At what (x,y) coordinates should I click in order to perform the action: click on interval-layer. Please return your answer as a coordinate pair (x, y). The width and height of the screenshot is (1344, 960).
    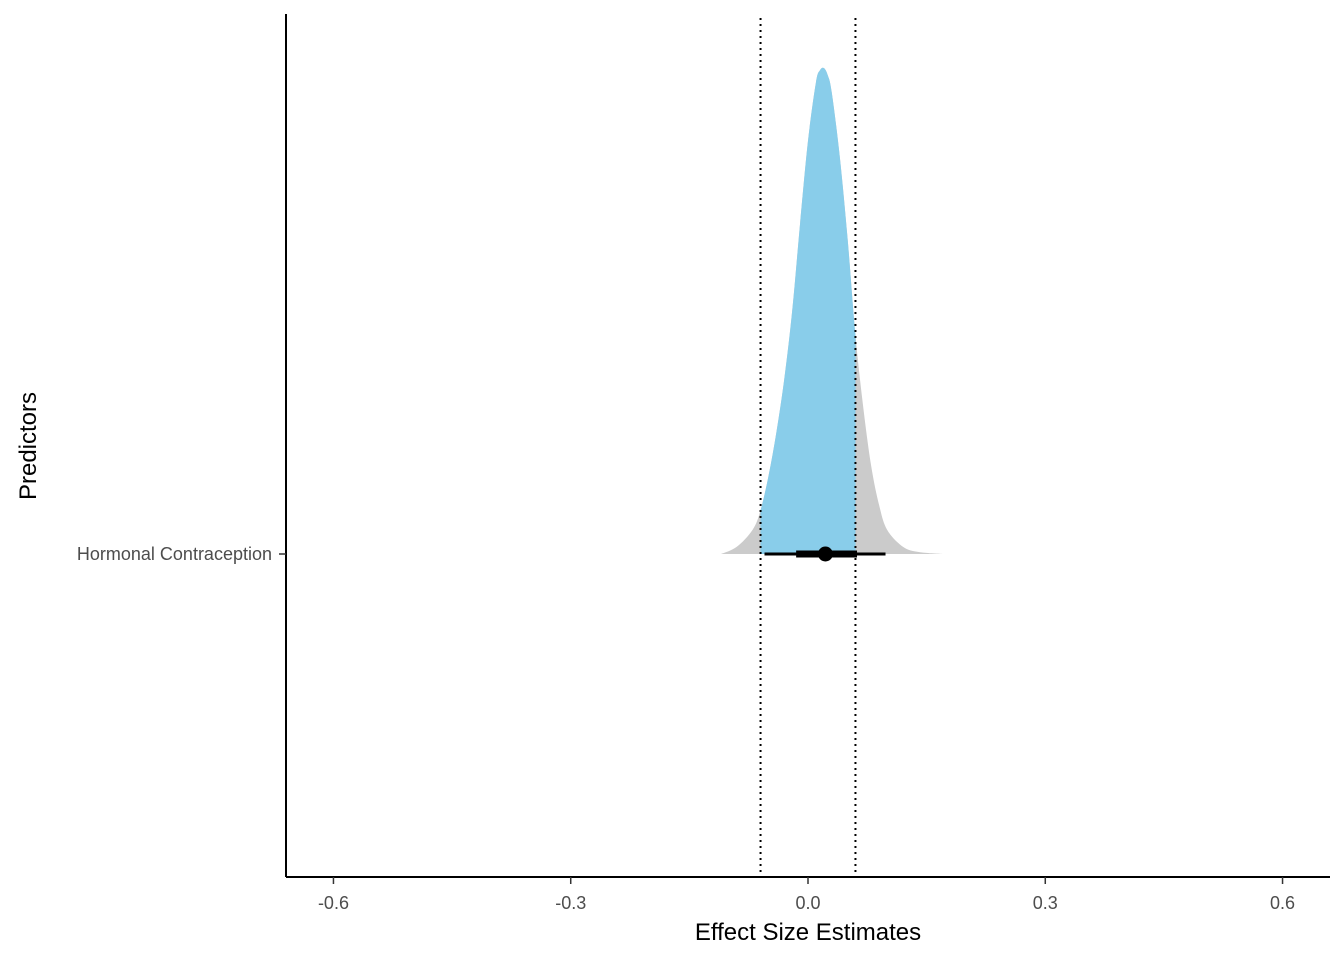
    Looking at the image, I should click on (825, 554).